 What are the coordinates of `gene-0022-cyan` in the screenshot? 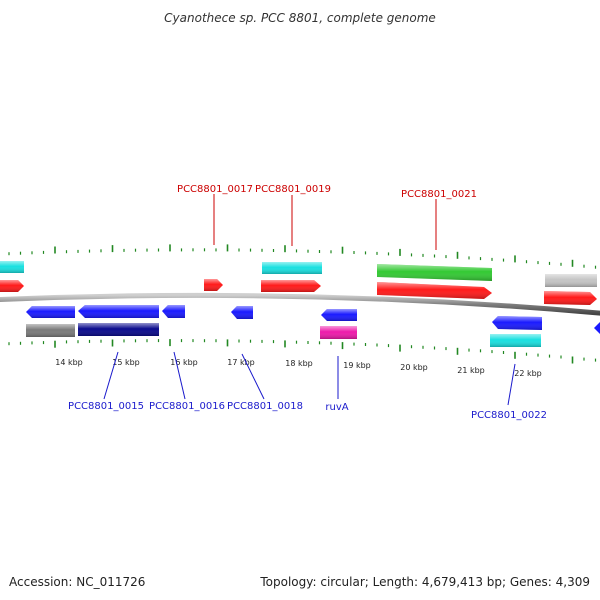 It's located at (515, 340).